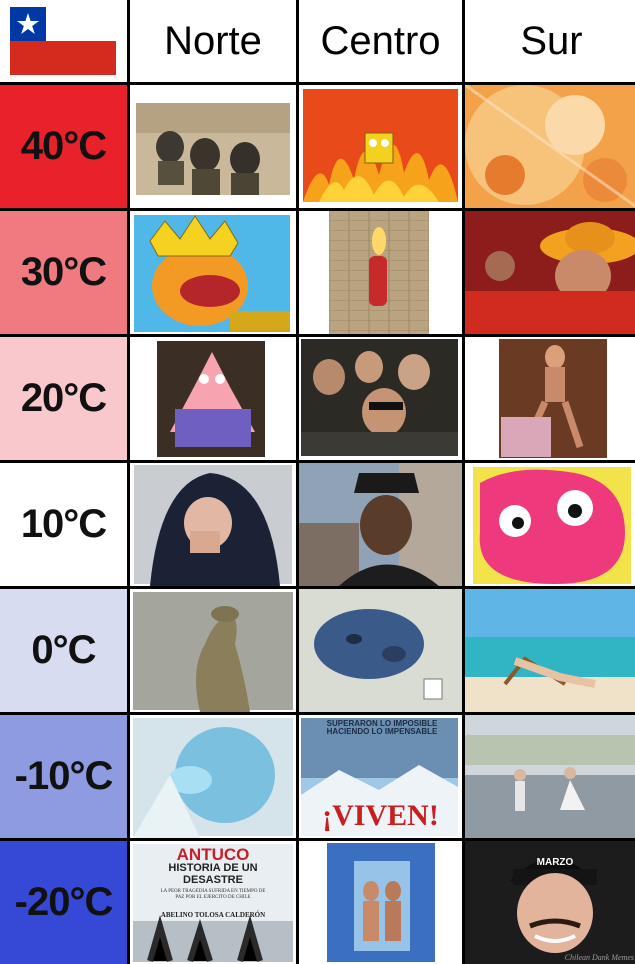 This screenshot has width=635, height=964. What do you see at coordinates (380, 815) in the screenshot?
I see `viven-title: ¡VIVEN!` at bounding box center [380, 815].